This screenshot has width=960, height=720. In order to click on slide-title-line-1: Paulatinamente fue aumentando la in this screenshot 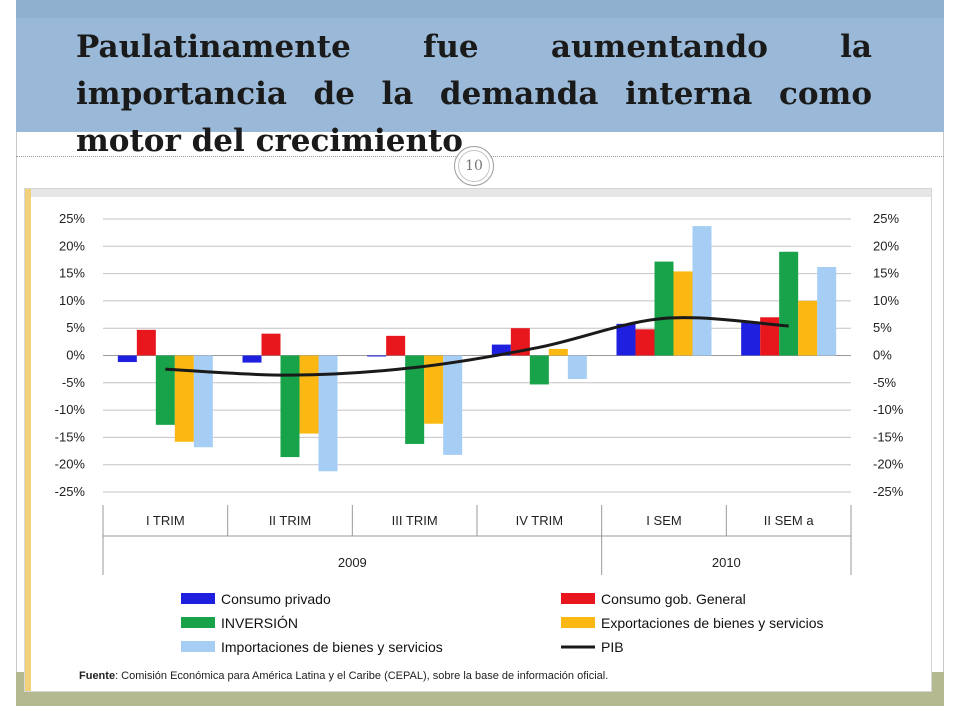, I will do `click(474, 47)`.